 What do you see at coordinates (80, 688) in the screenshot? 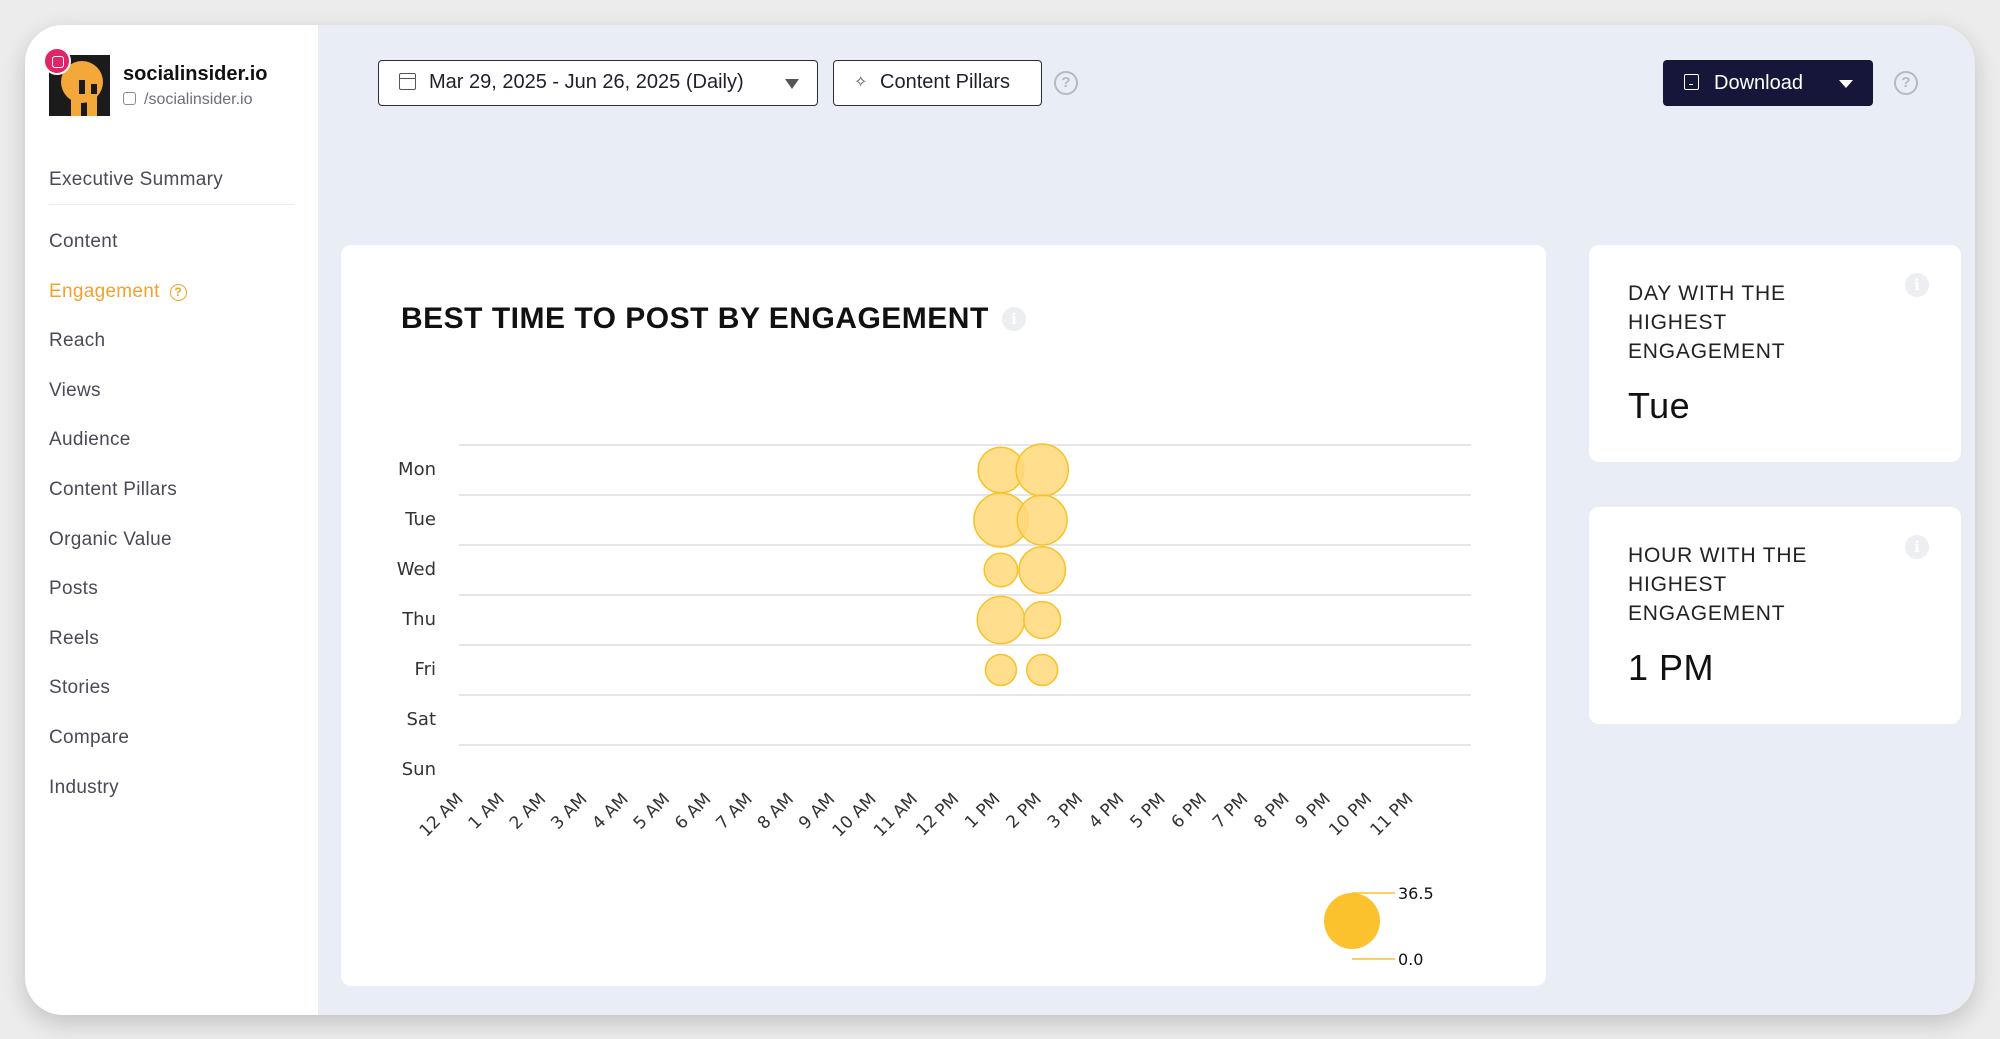
I see `nav-stories: Stories` at bounding box center [80, 688].